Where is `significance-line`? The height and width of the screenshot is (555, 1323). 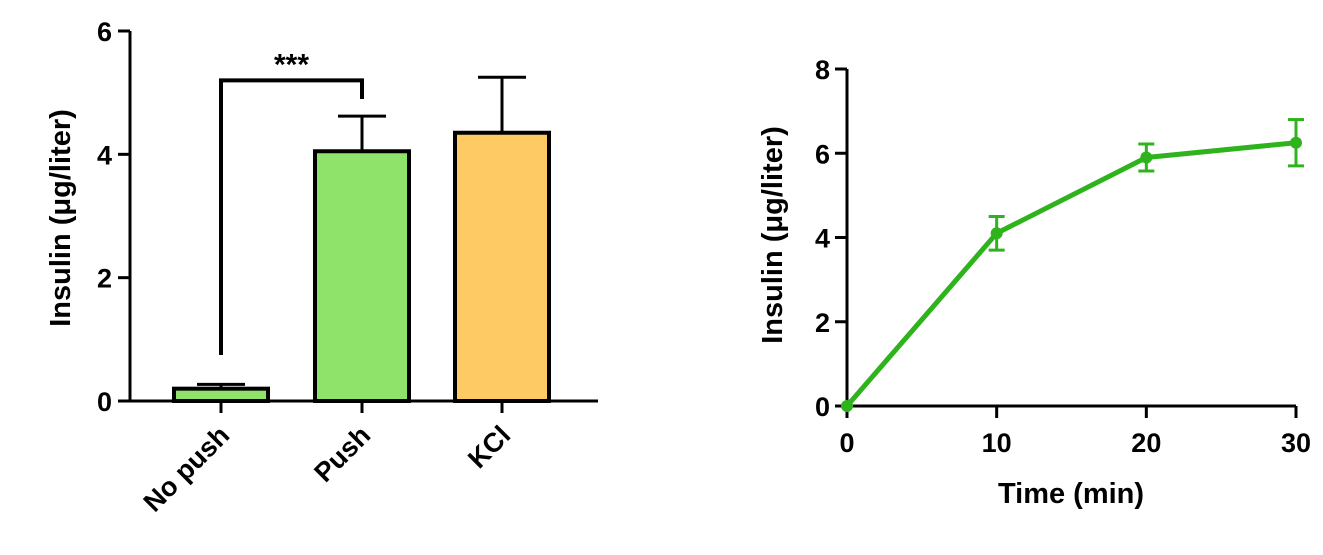 significance-line is located at coordinates (291, 216).